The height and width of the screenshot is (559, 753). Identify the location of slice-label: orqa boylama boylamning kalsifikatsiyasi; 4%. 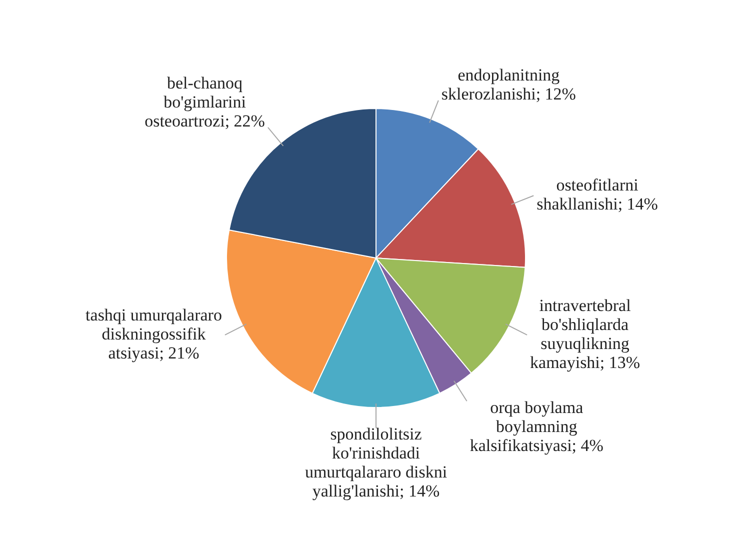
(537, 427).